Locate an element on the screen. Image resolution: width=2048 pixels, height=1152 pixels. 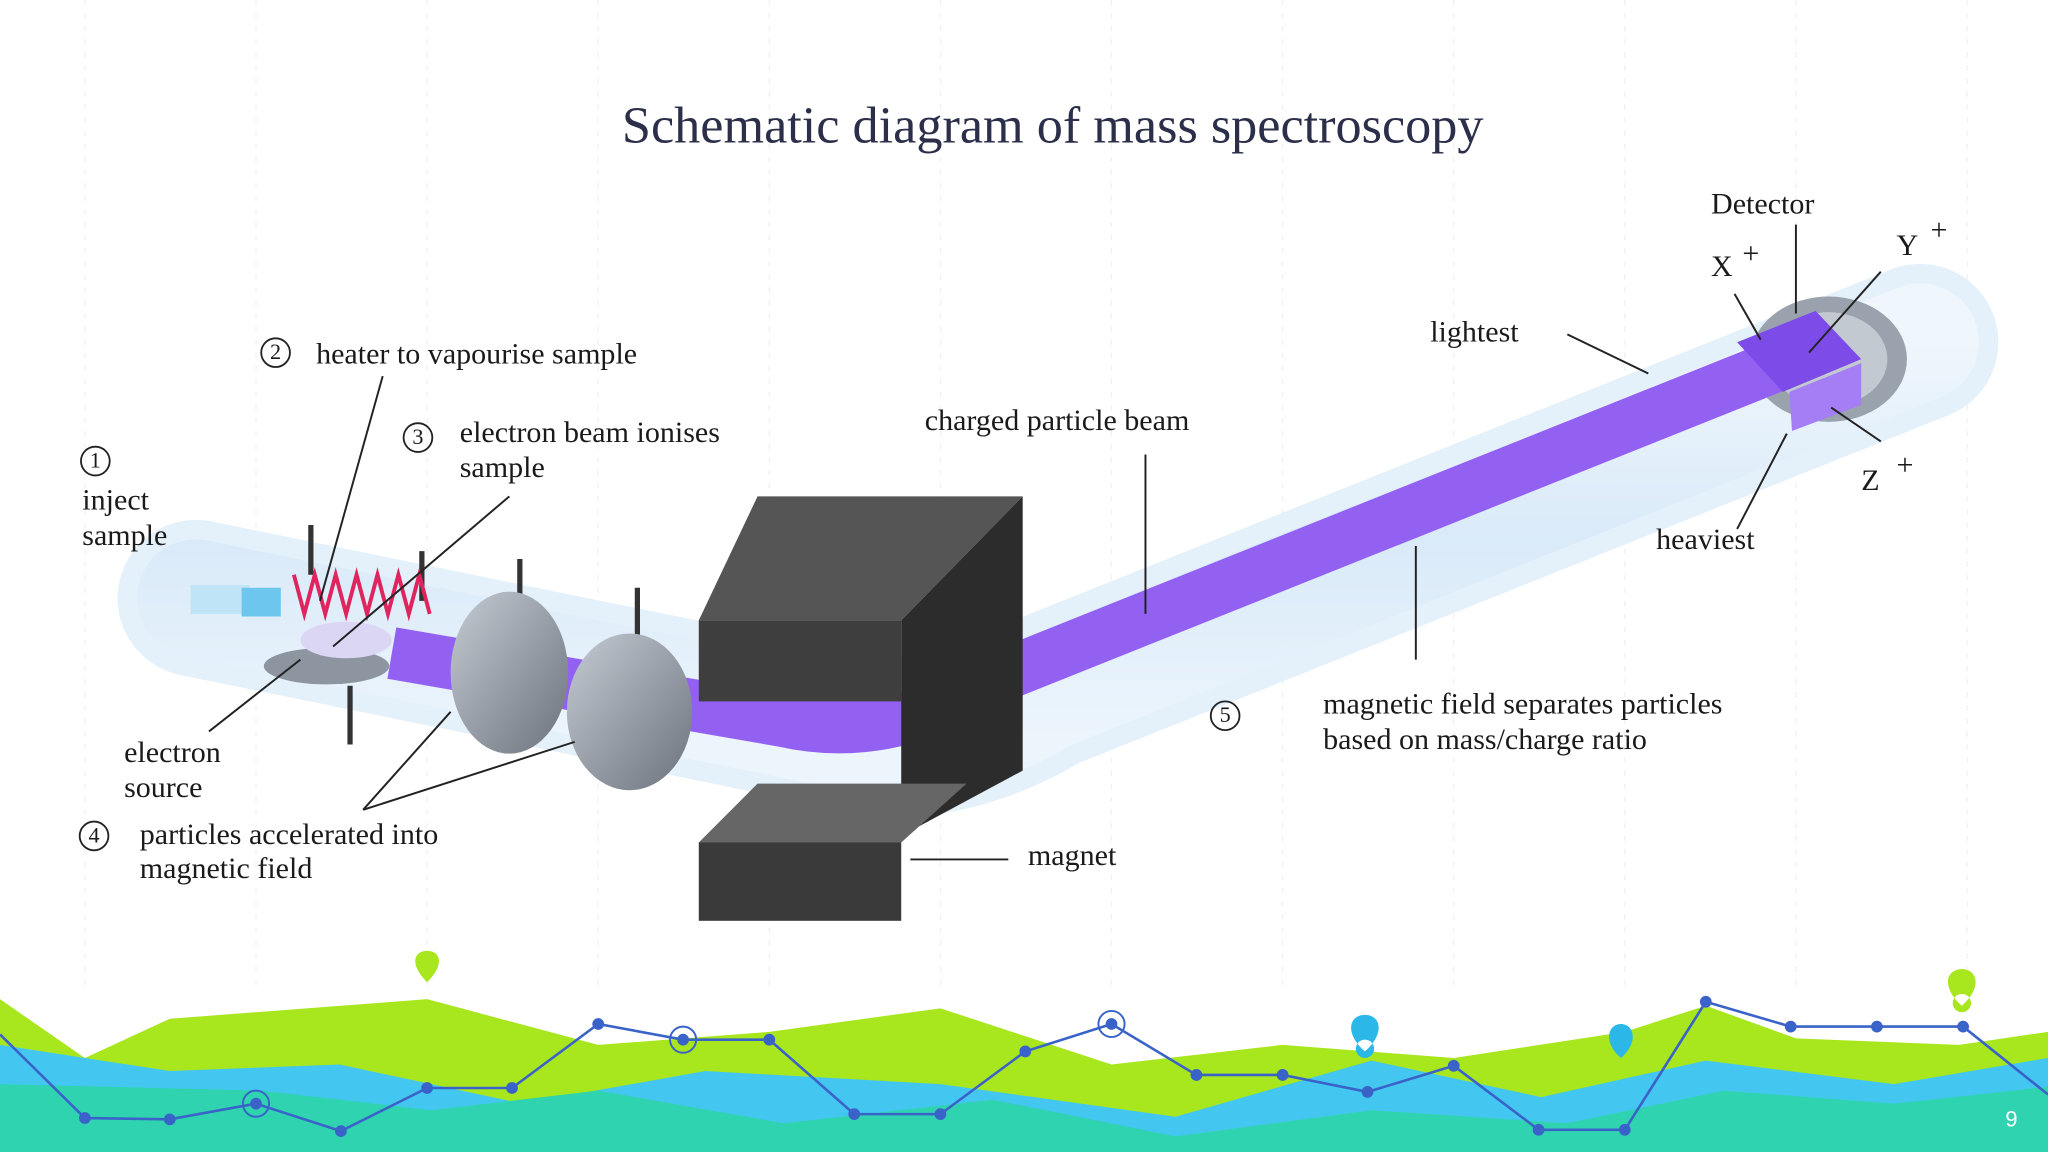
ion-symbol: Z is located at coordinates (1870, 480).